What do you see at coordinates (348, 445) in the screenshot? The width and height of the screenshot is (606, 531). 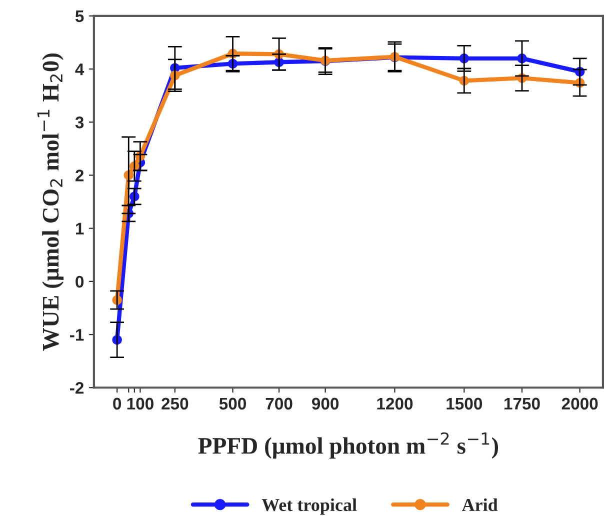 I see `x-axis-title: PPFD (μmol photon m$^{−2}$ s$^{−1}$)` at bounding box center [348, 445].